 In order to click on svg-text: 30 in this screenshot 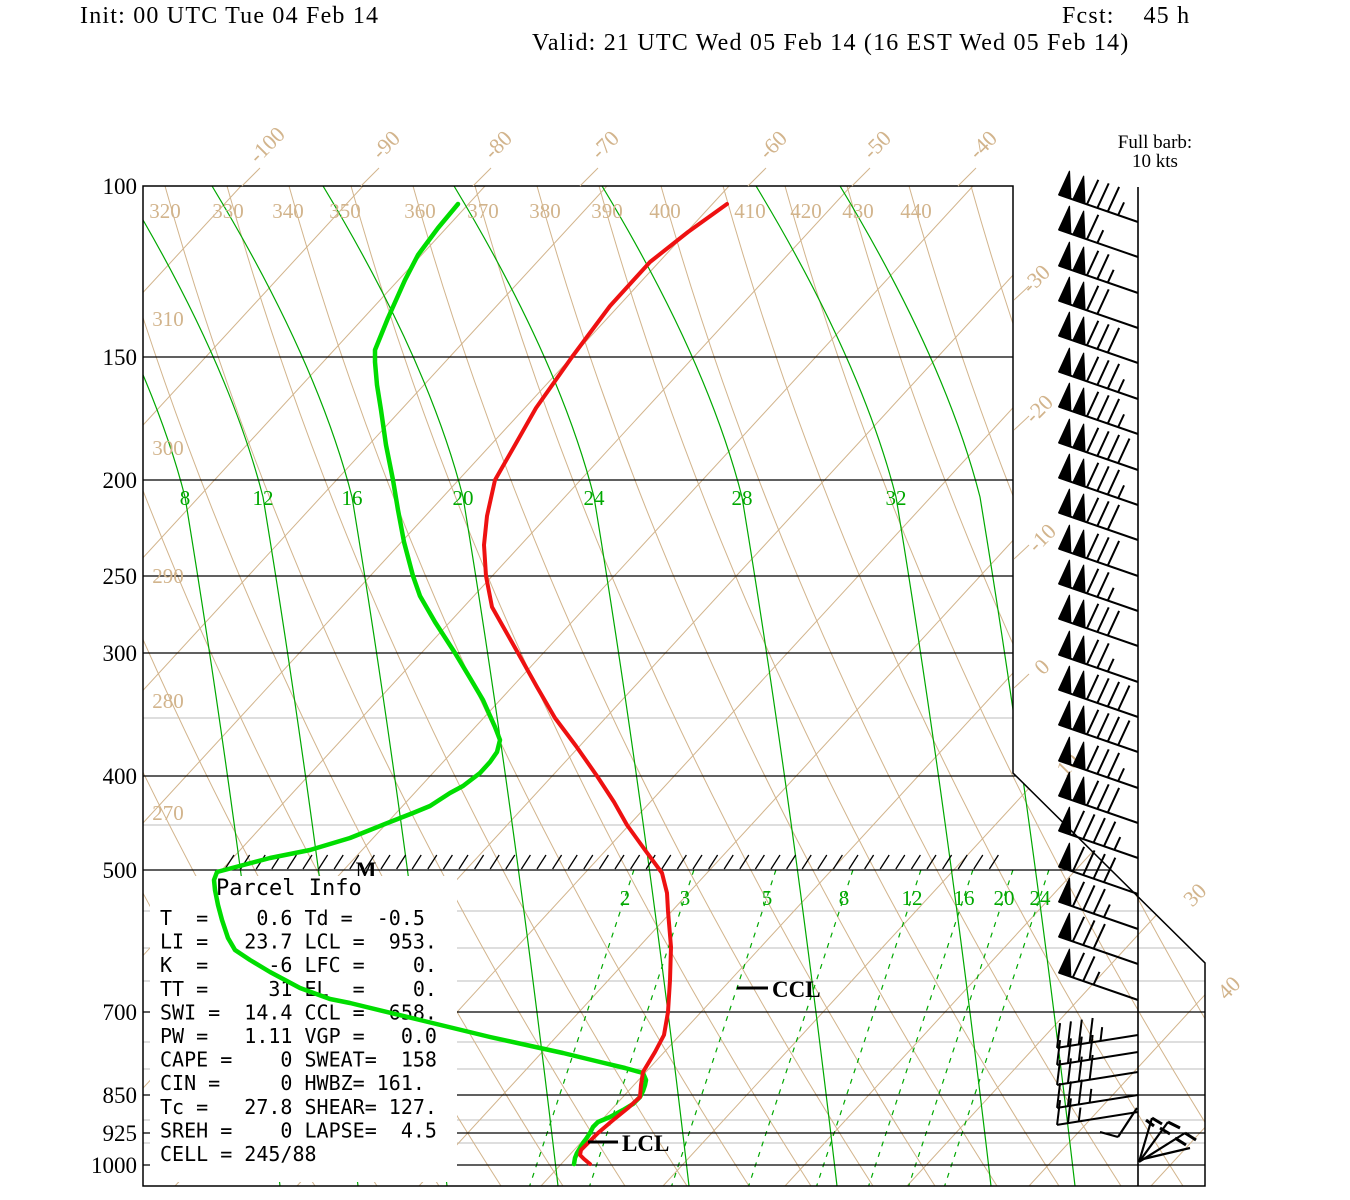, I will do `click(1194, 894)`.